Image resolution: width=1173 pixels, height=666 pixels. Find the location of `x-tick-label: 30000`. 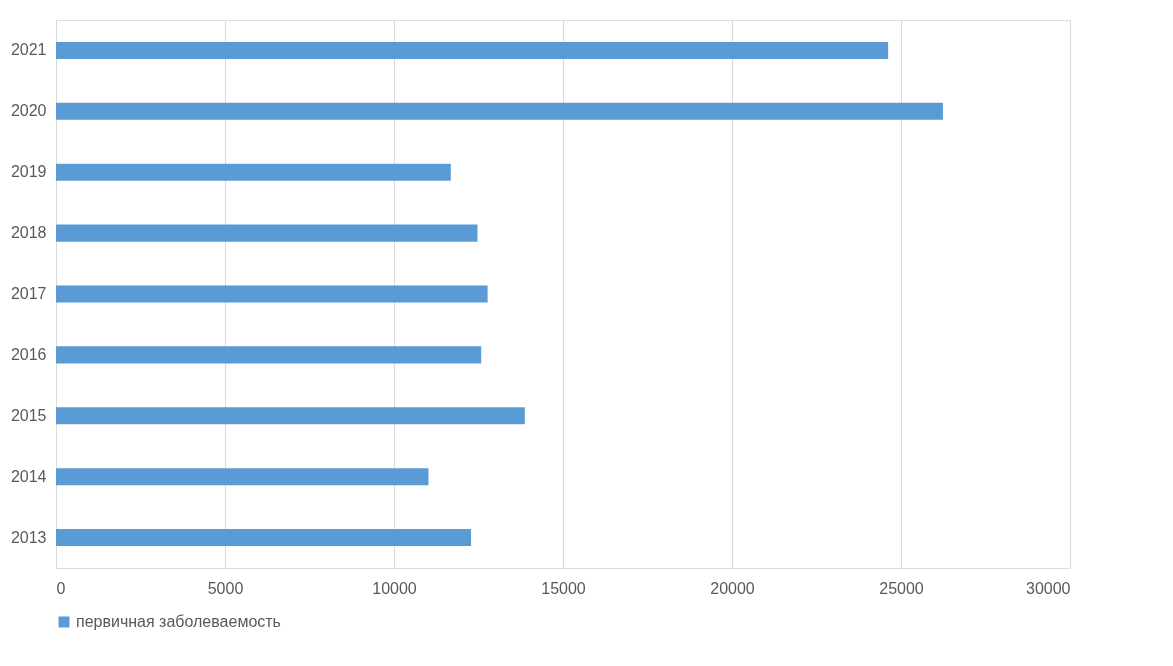

x-tick-label: 30000 is located at coordinates (1048, 588).